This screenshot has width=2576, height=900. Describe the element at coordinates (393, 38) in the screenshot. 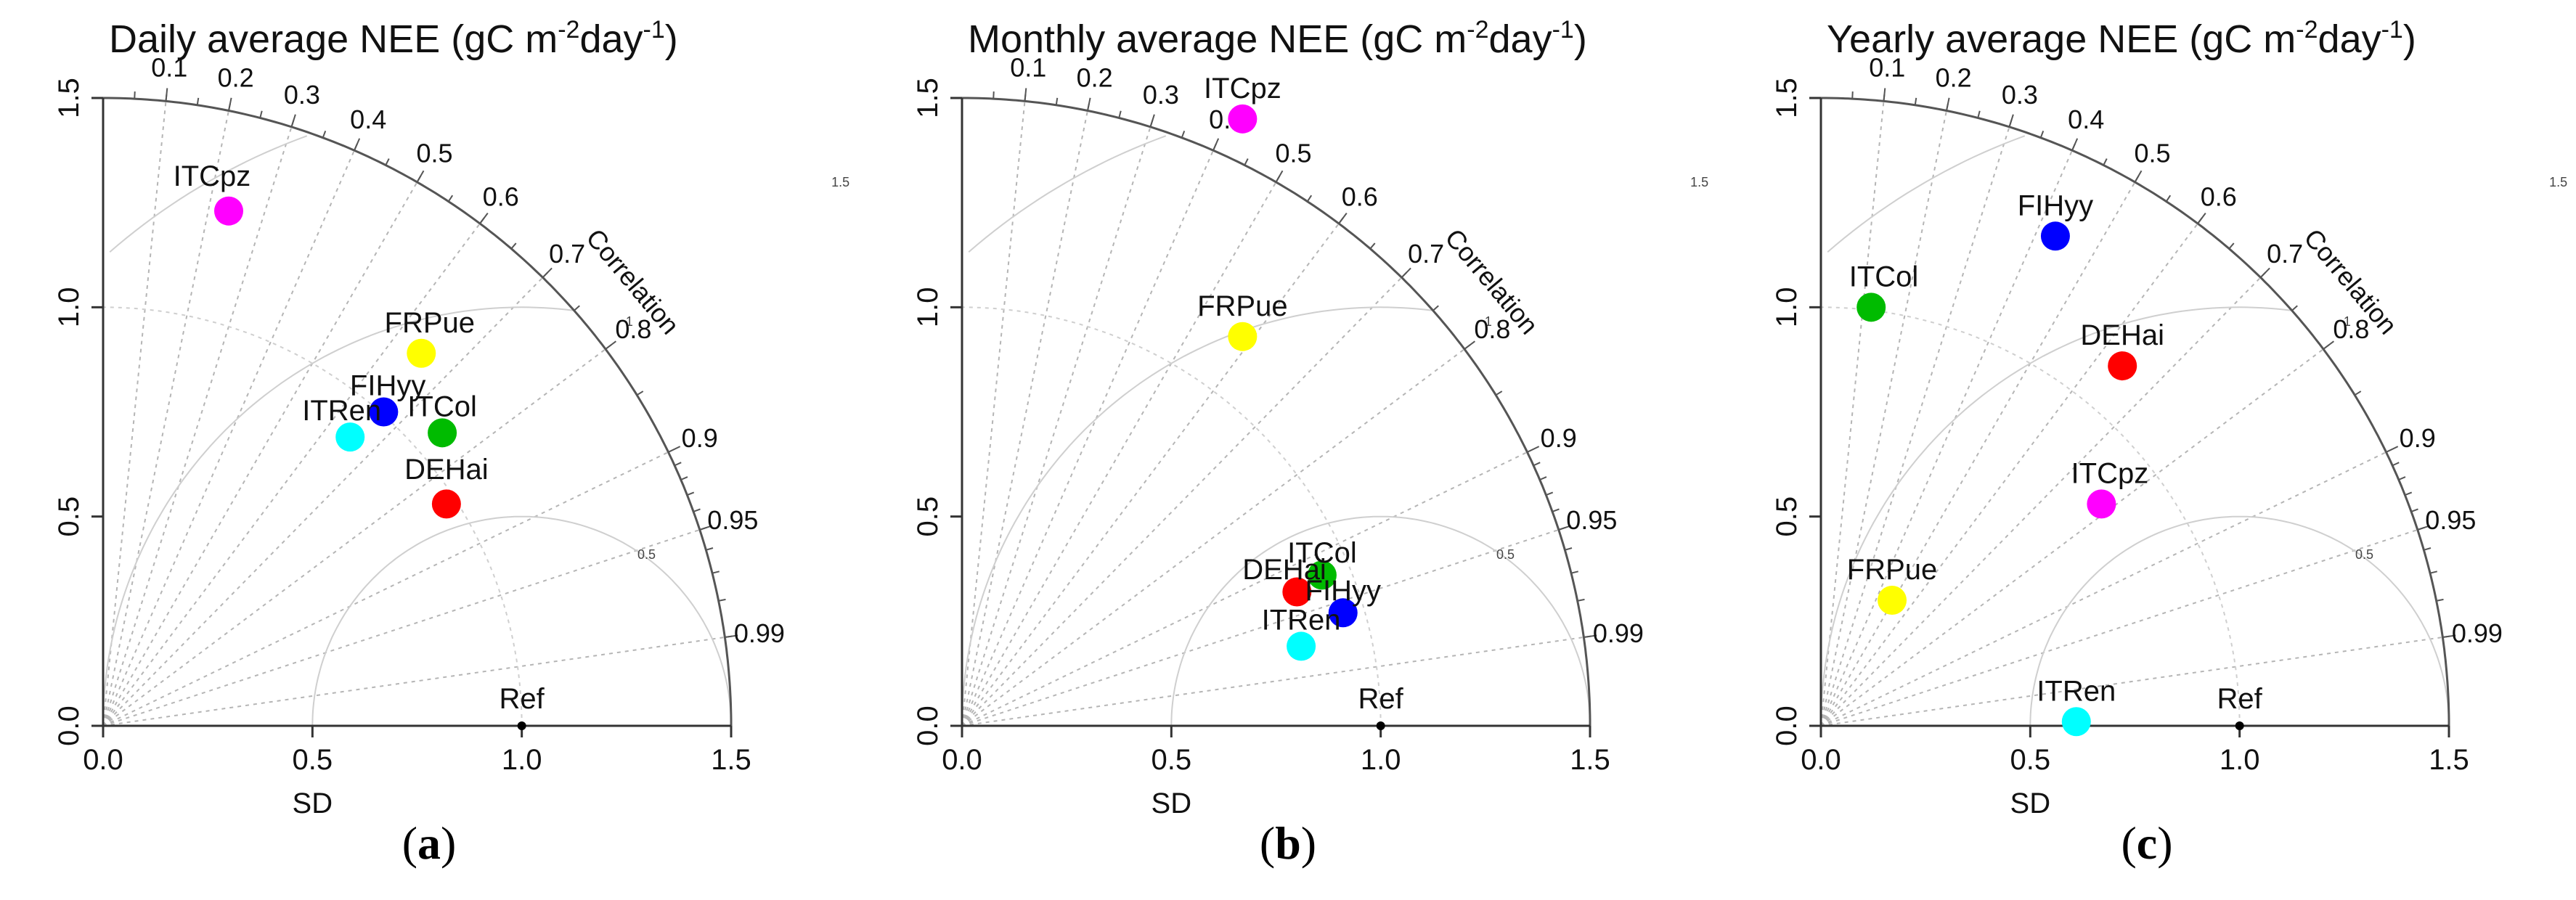

I see `chart-title: Daily average NEE (gC m-2day-1)` at that location.